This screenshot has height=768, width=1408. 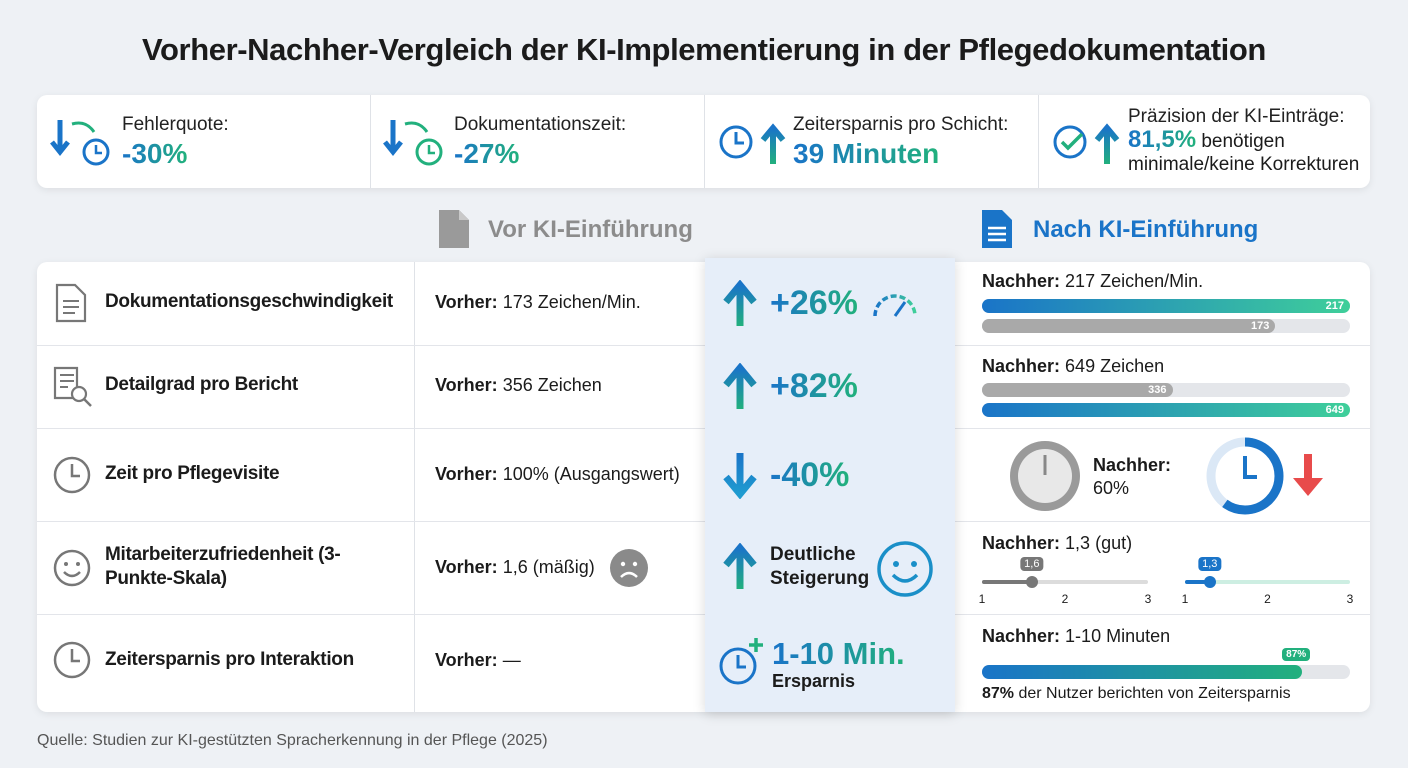 What do you see at coordinates (866, 153) in the screenshot?
I see `kpi-value: 39 Minuten` at bounding box center [866, 153].